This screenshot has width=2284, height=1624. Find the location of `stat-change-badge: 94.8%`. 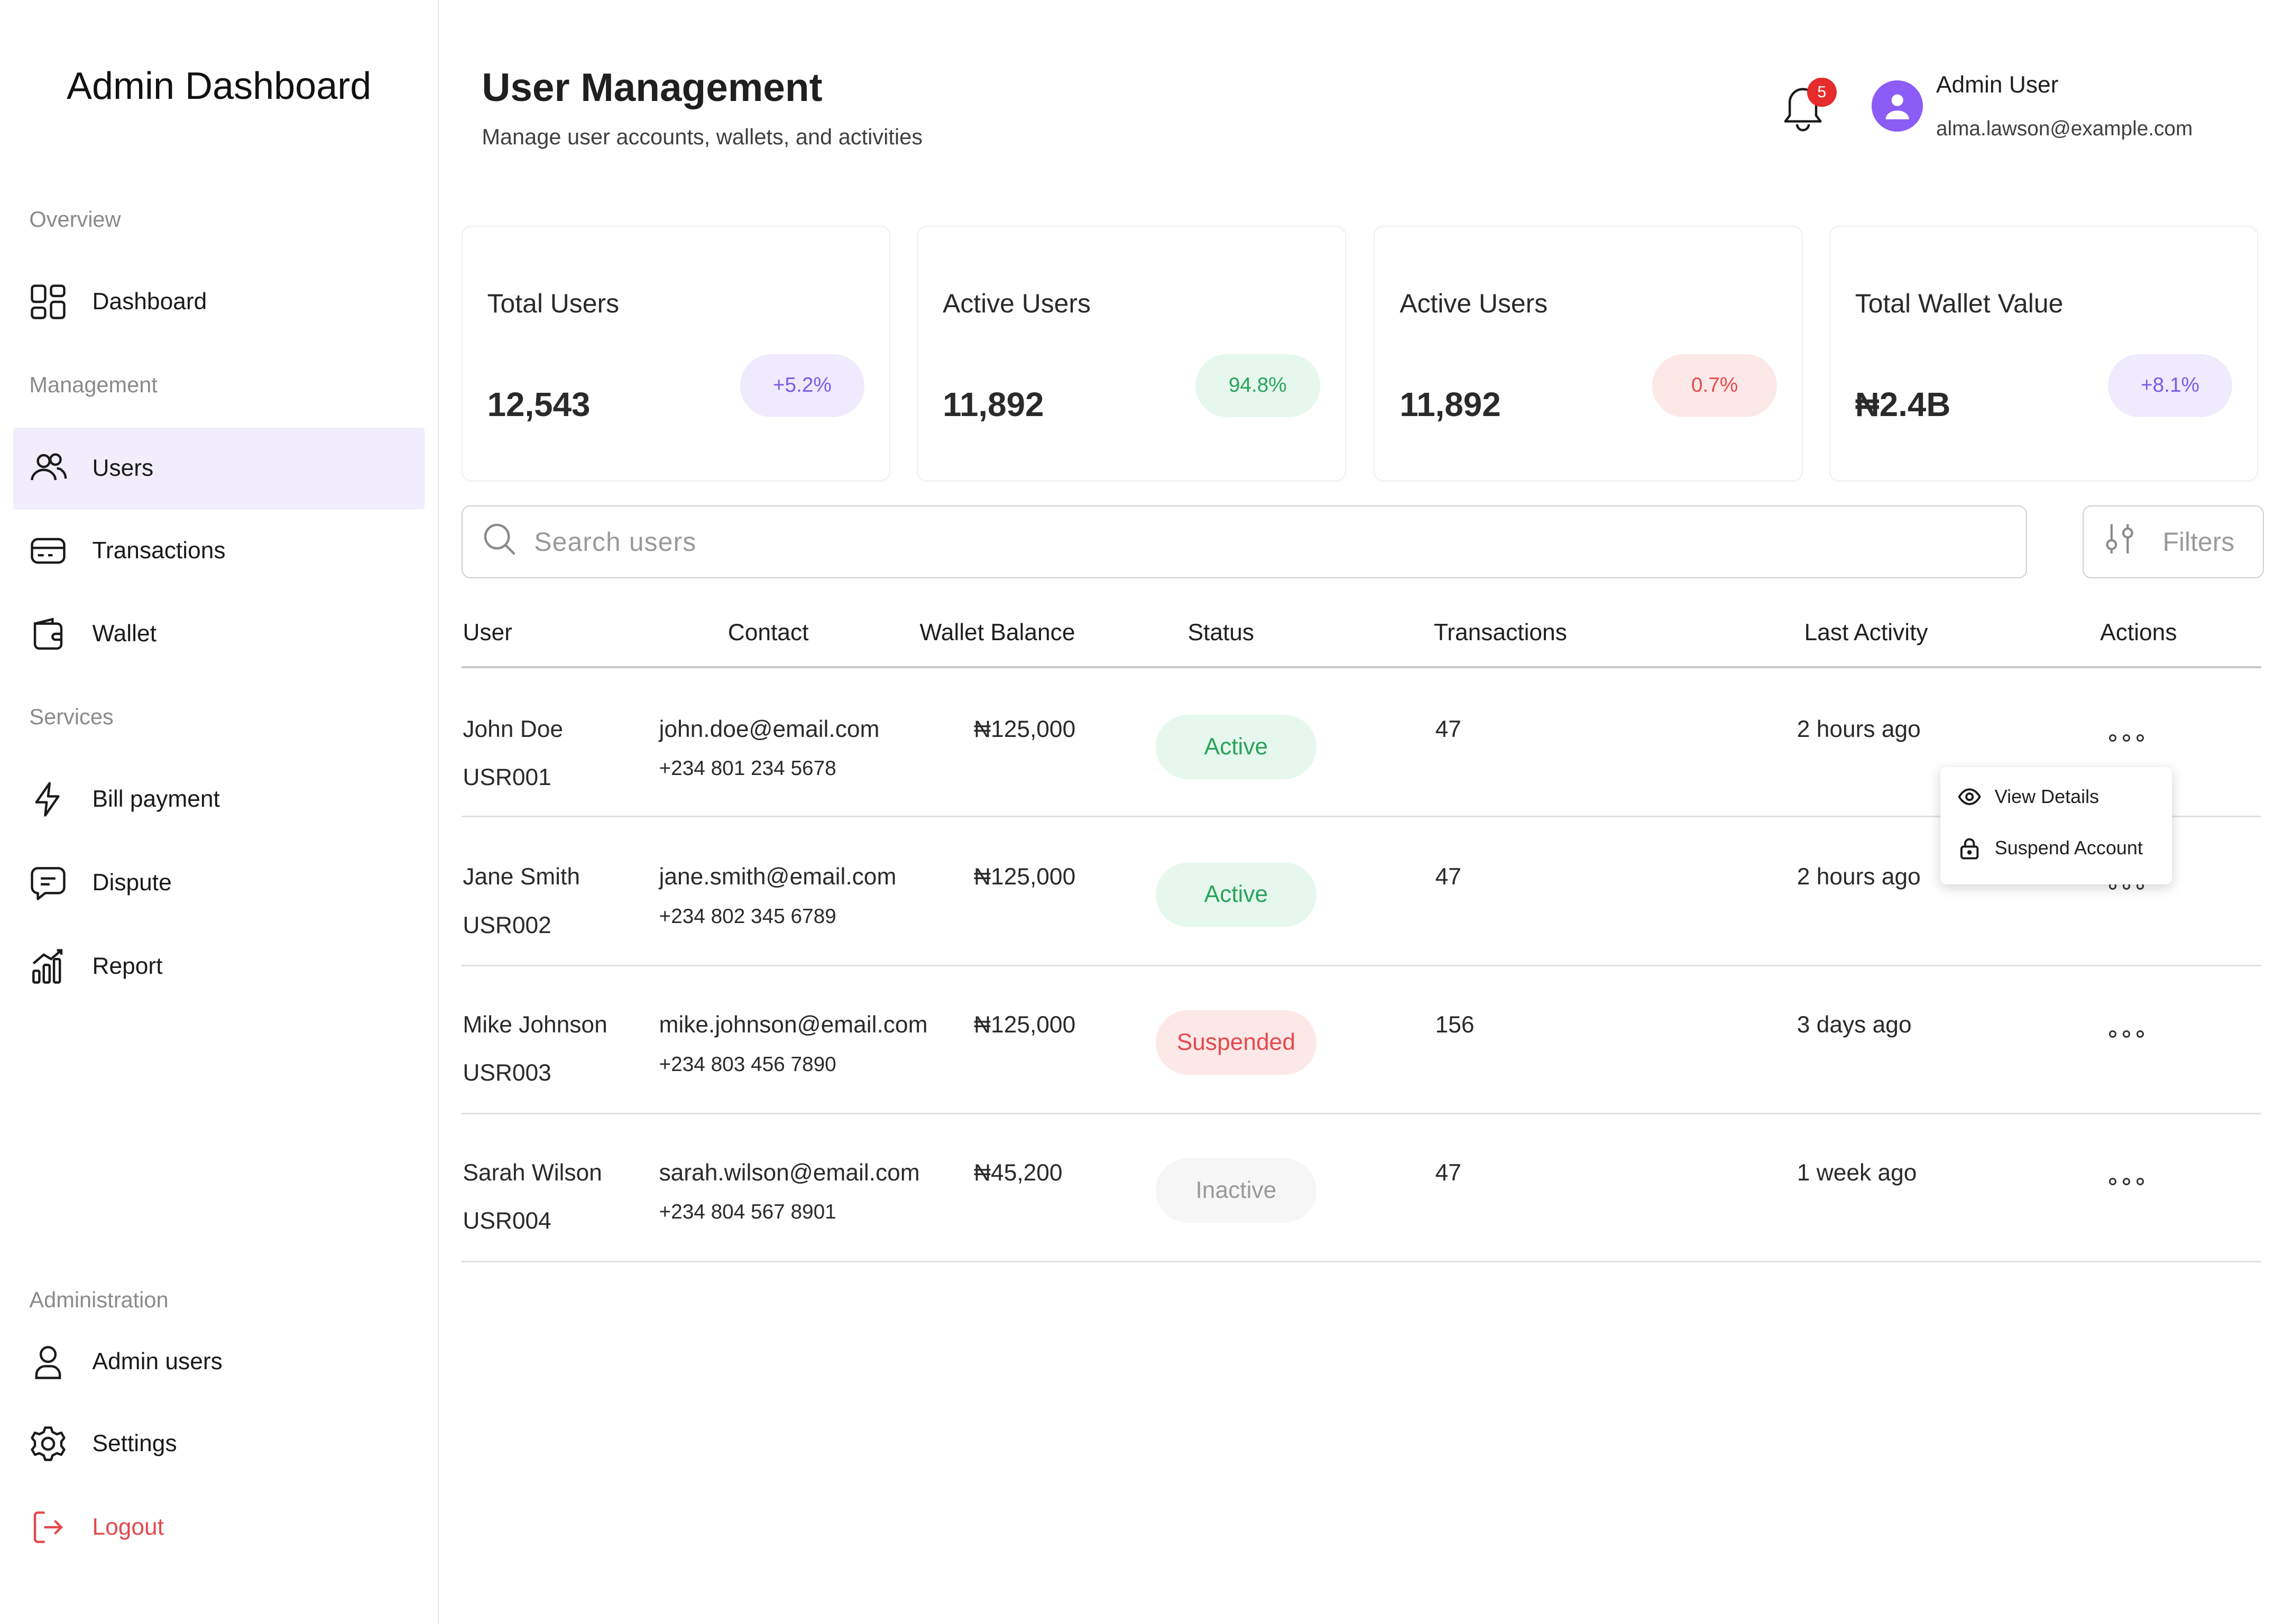

stat-change-badge: 94.8% is located at coordinates (1257, 385).